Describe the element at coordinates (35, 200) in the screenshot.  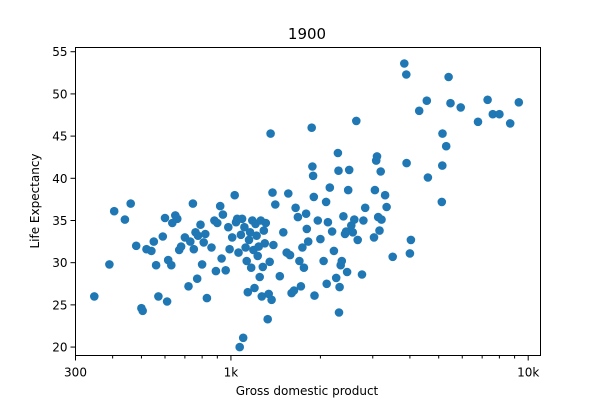
I see `y-axis-label: Life Expectancy` at that location.